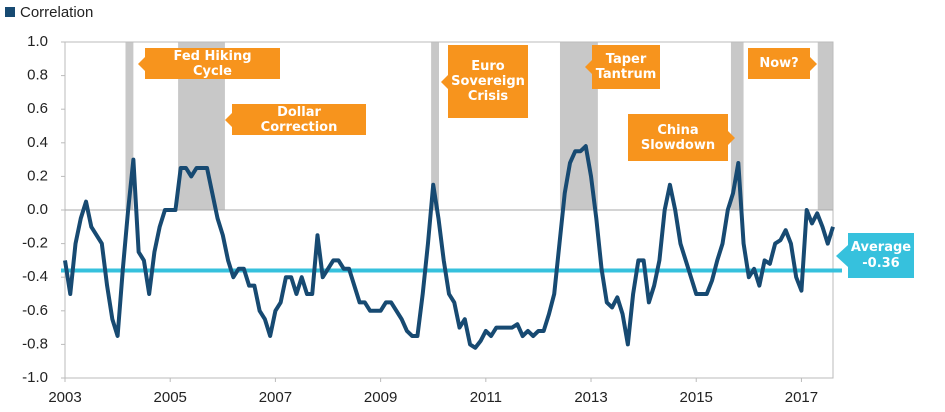 This screenshot has height=412, width=945. Describe the element at coordinates (380, 397) in the screenshot. I see `x-tick-label: 2009` at that location.